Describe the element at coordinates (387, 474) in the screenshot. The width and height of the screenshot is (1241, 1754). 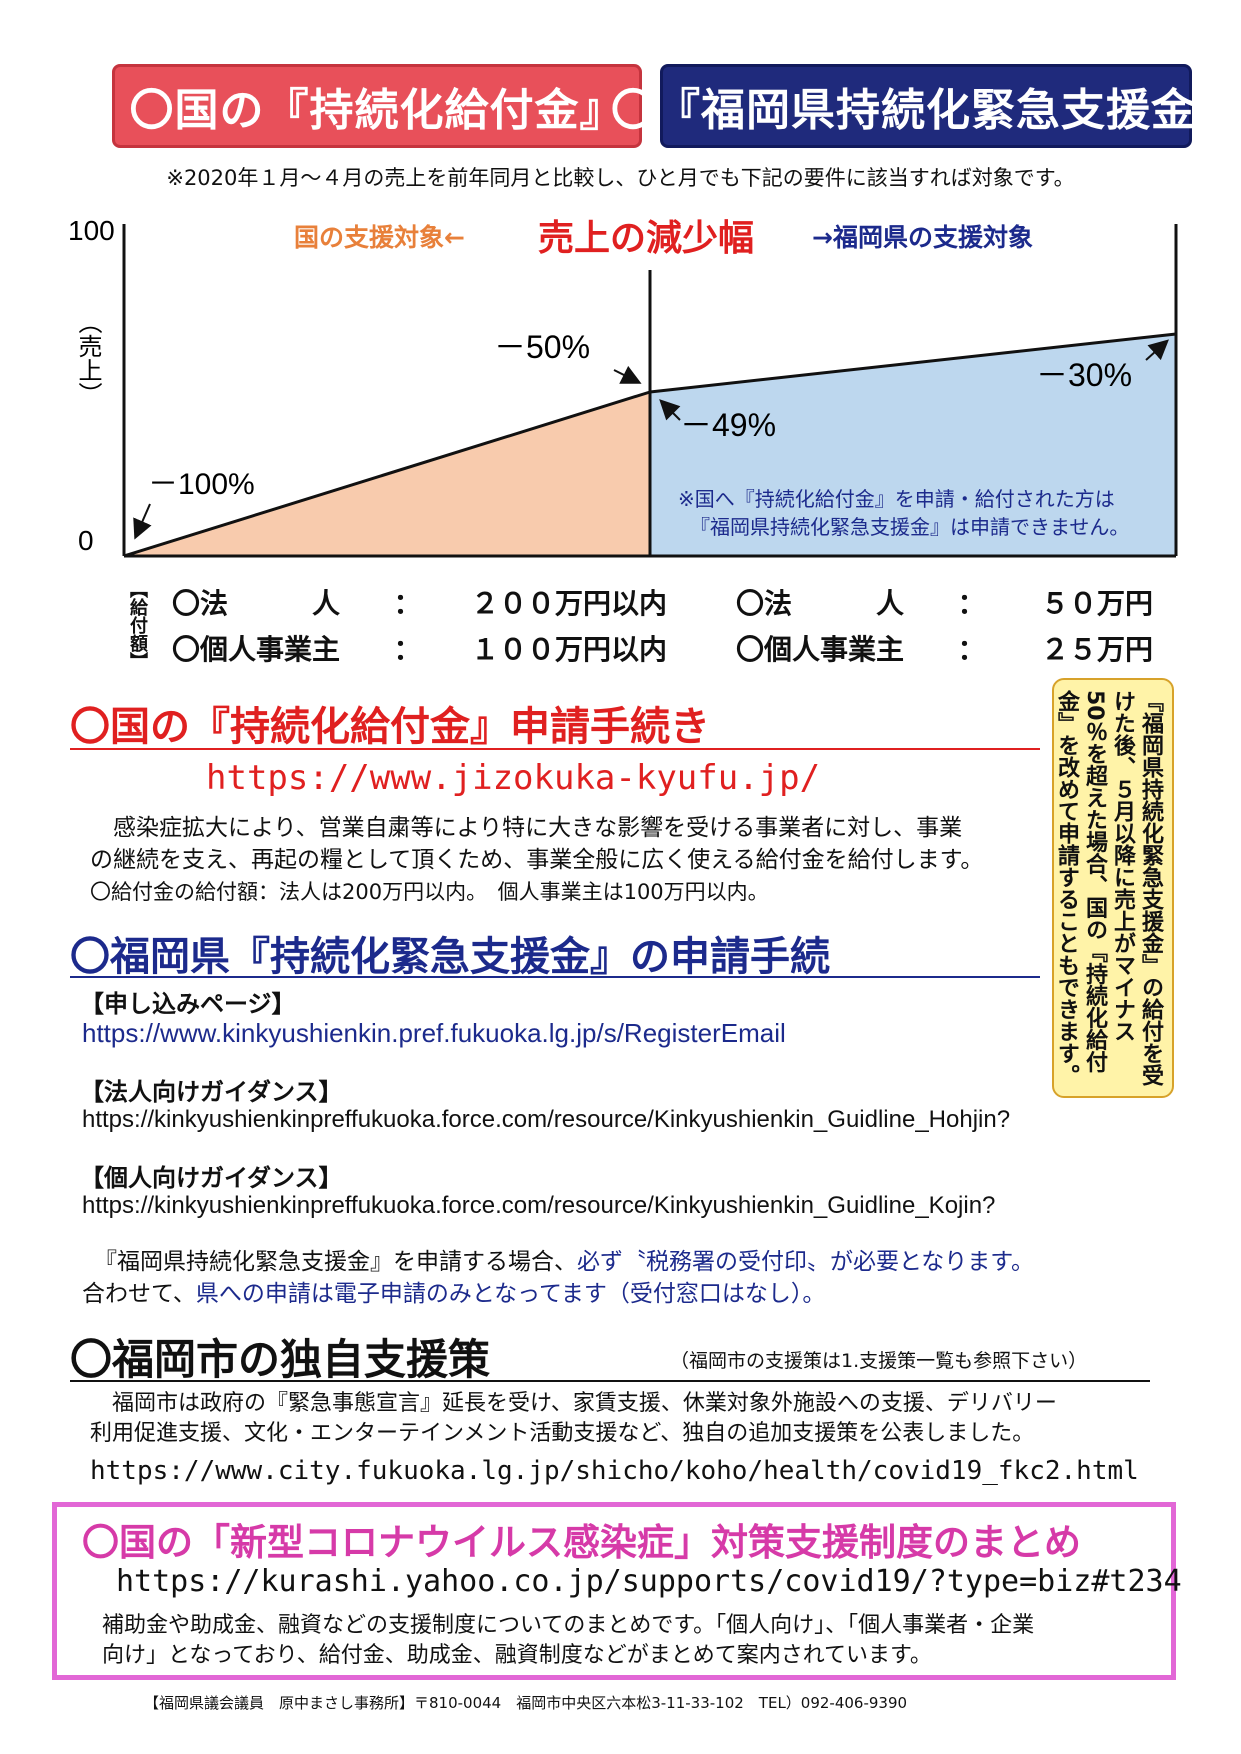
I see `national-line` at that location.